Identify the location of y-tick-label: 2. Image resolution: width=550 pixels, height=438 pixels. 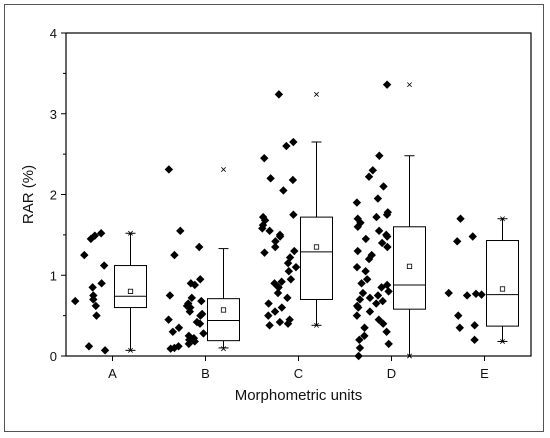
(53, 195).